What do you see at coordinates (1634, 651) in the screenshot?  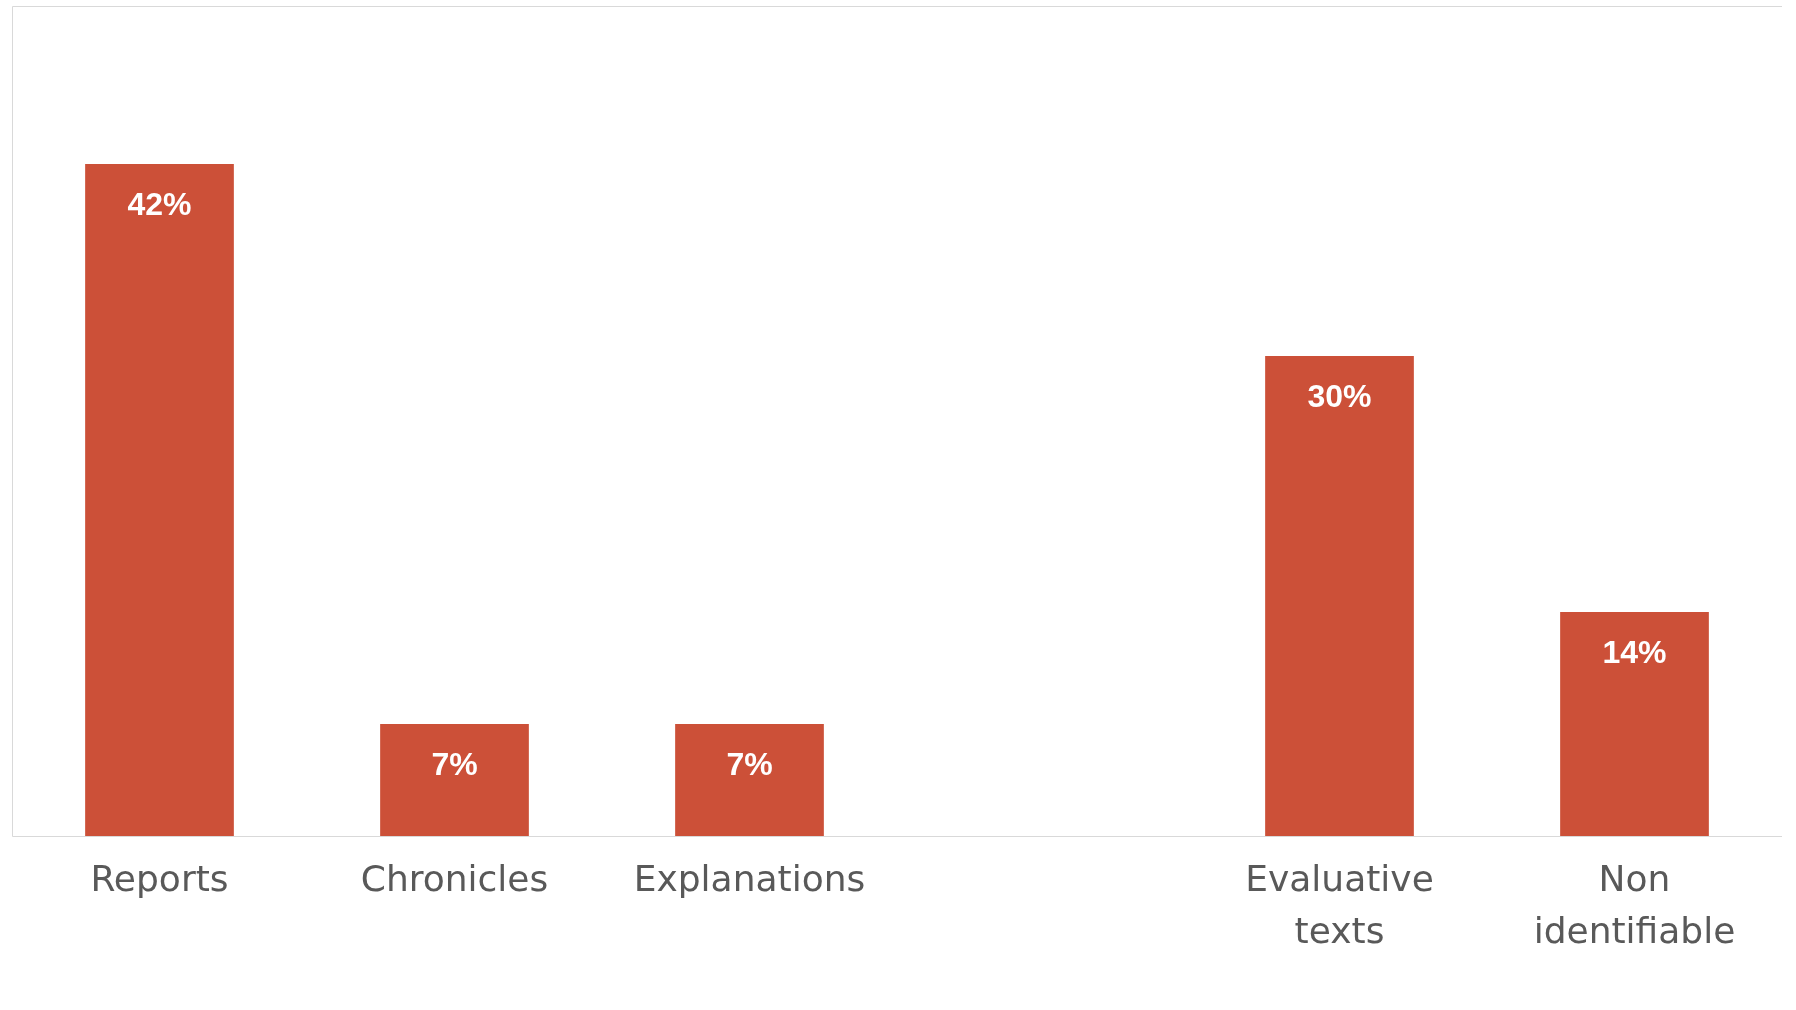 I see `data-label: 14%` at bounding box center [1634, 651].